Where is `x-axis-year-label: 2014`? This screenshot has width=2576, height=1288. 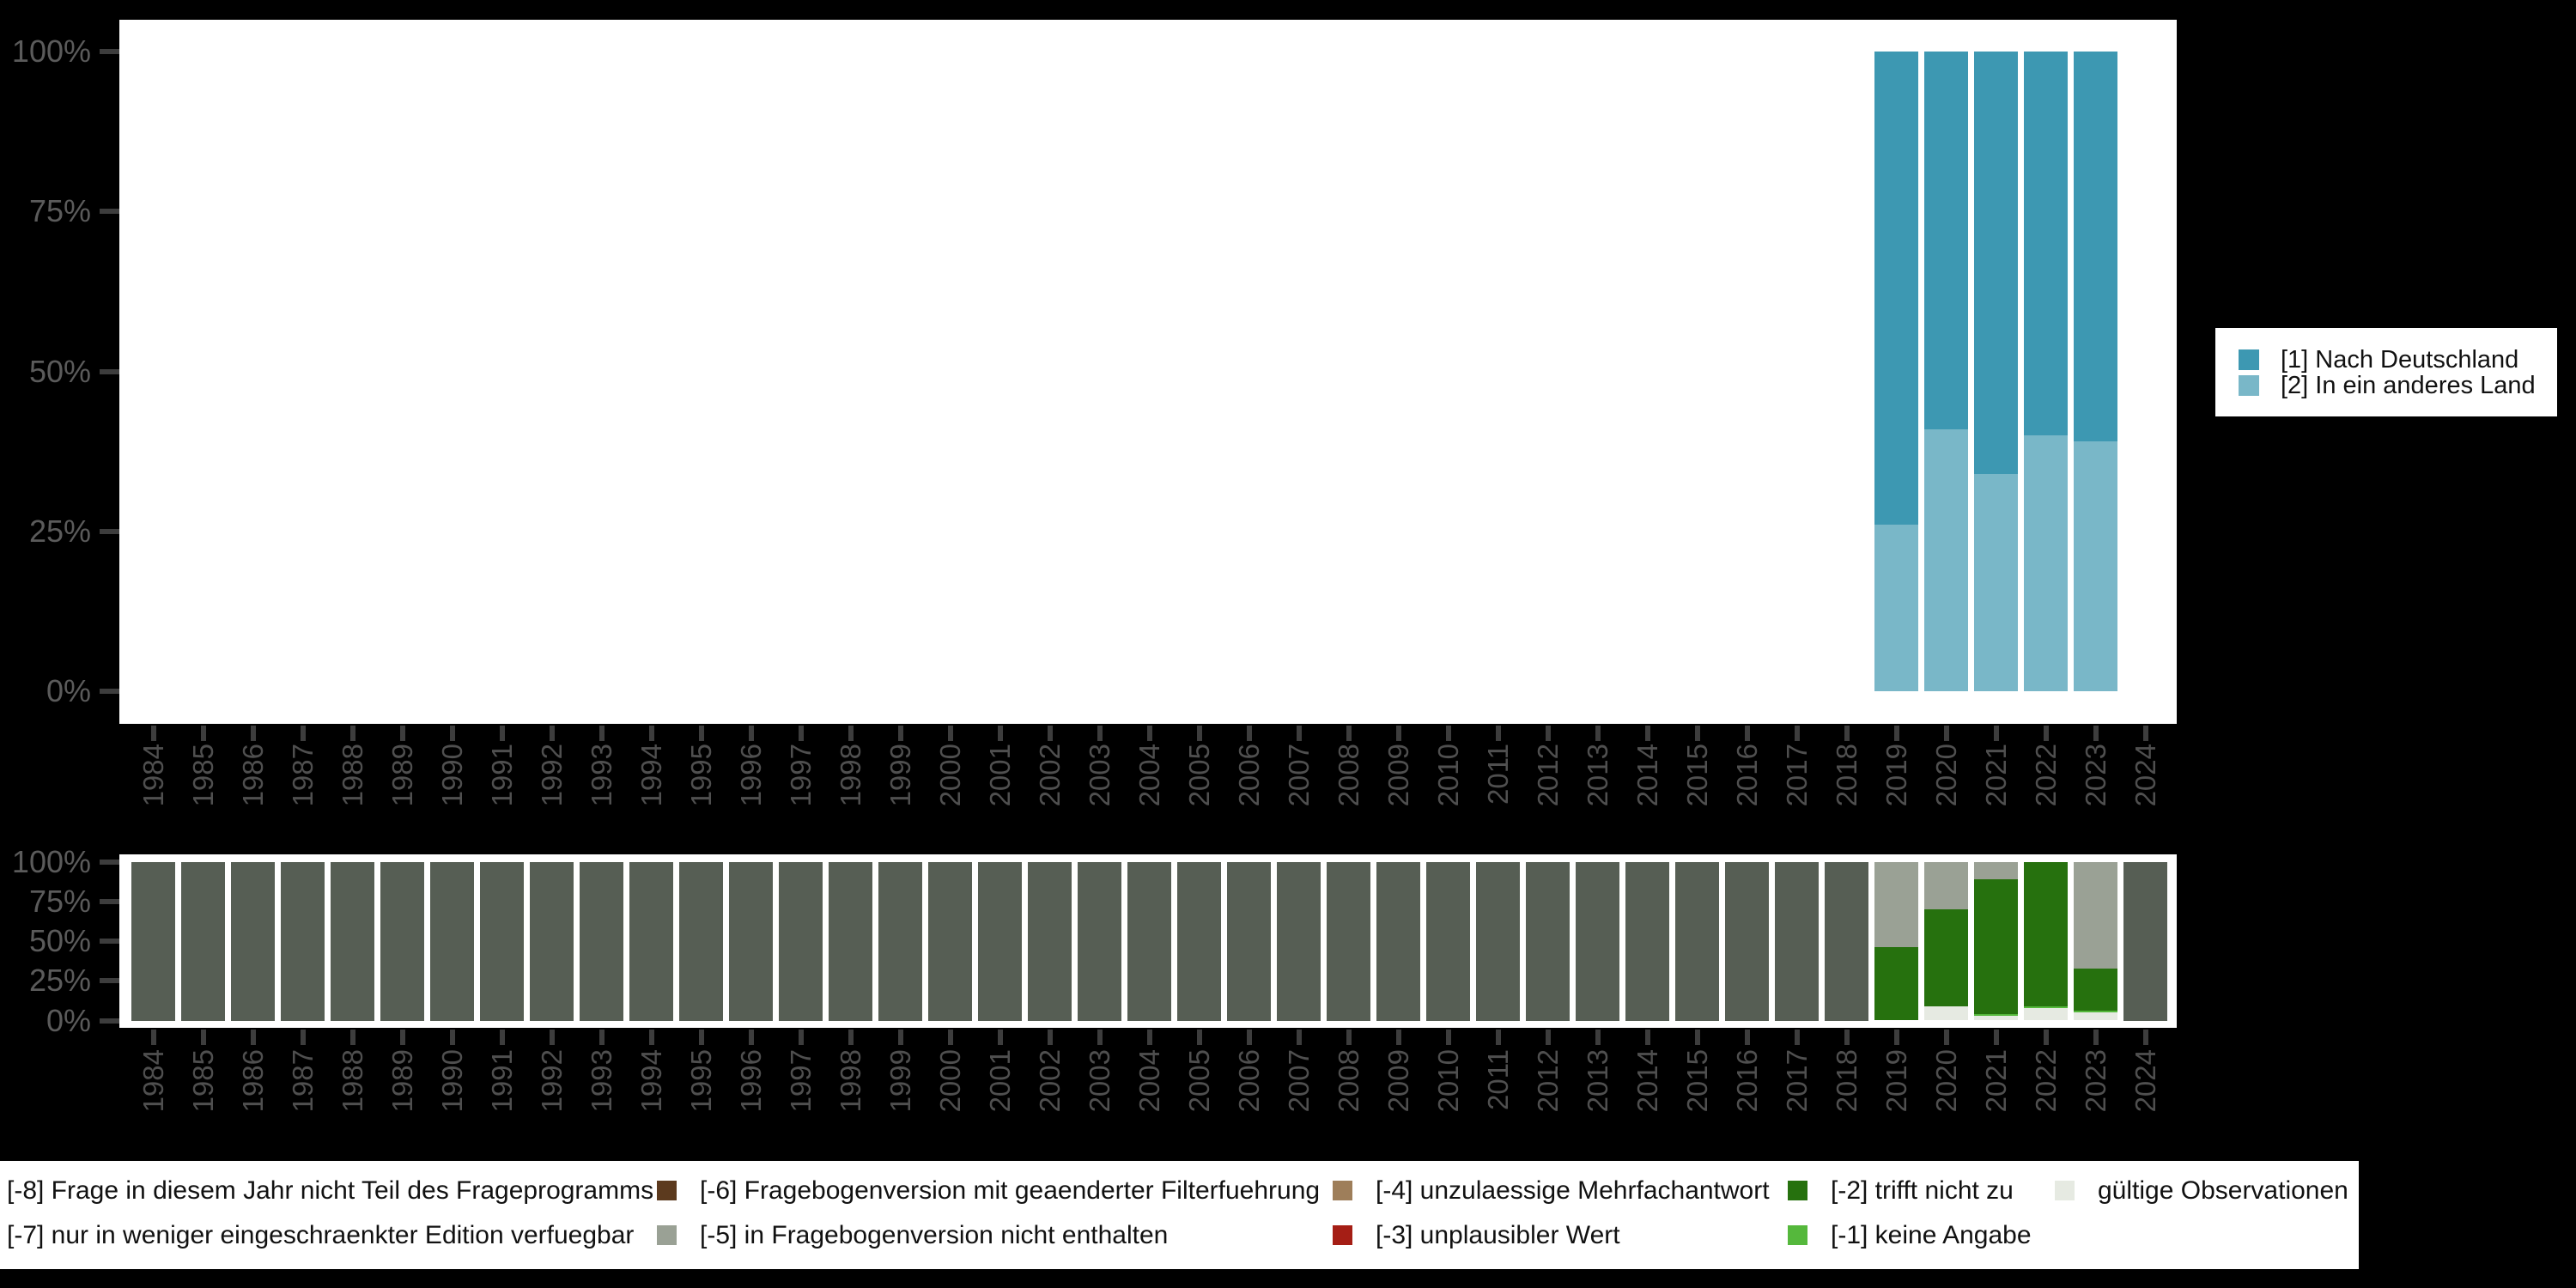
x-axis-year-label: 2014 is located at coordinates (1647, 1081).